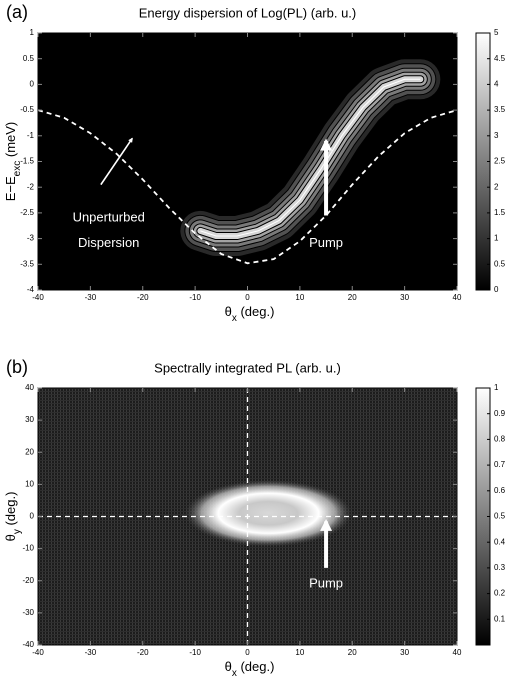 The image size is (524, 683). What do you see at coordinates (17, 531) in the screenshot?
I see `ylabel-part: y` at bounding box center [17, 531].